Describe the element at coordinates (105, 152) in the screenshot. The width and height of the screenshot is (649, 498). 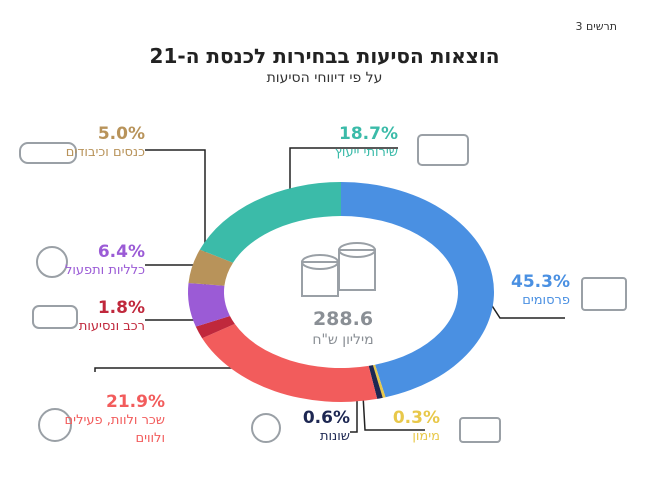
I see `category-label: כנסים וכיבודים` at that location.